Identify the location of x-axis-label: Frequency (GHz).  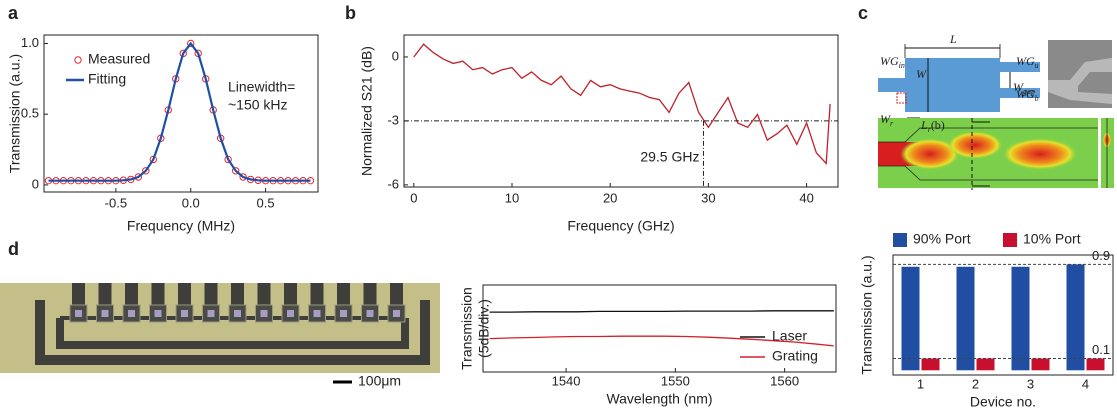
(620, 226).